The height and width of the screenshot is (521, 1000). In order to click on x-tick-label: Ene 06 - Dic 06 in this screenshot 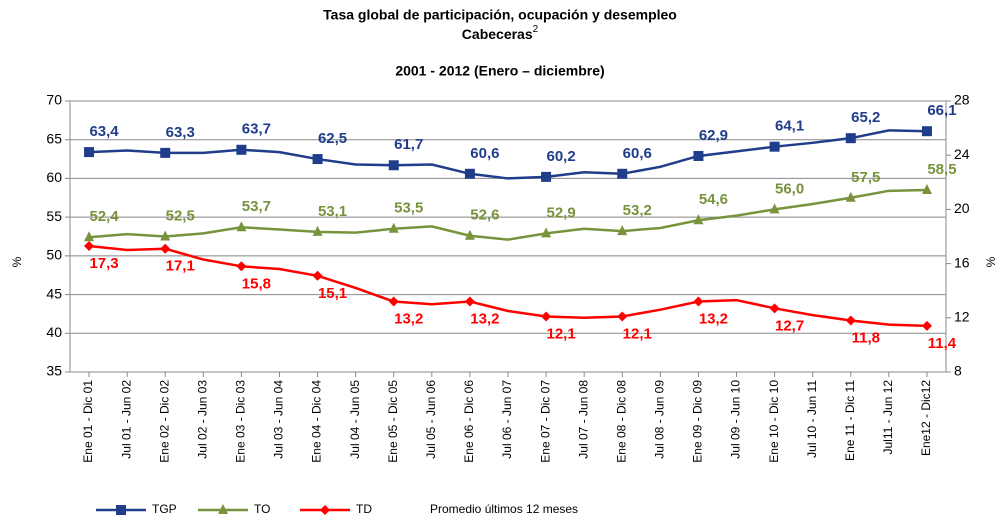, I will do `click(469, 421)`.